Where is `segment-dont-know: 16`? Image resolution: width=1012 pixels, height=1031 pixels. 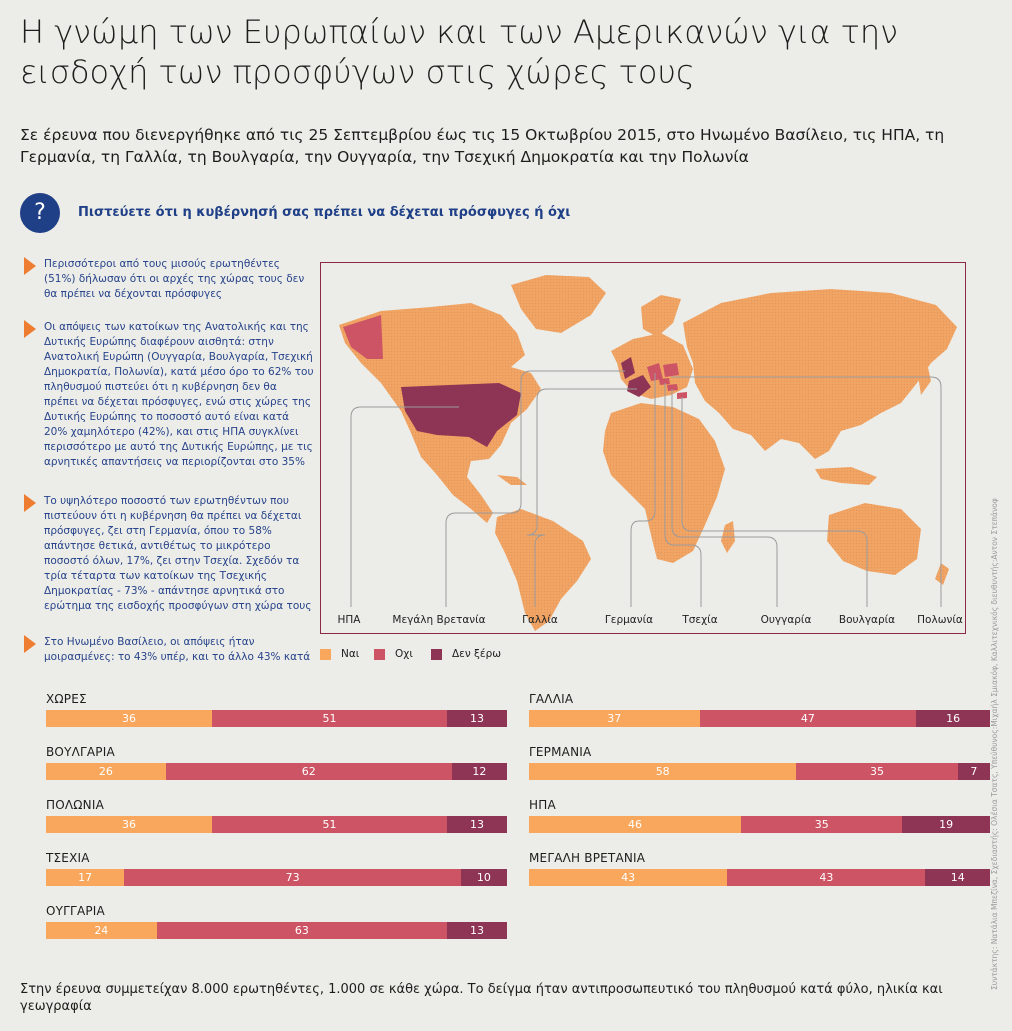
segment-dont-know: 16 is located at coordinates (953, 718).